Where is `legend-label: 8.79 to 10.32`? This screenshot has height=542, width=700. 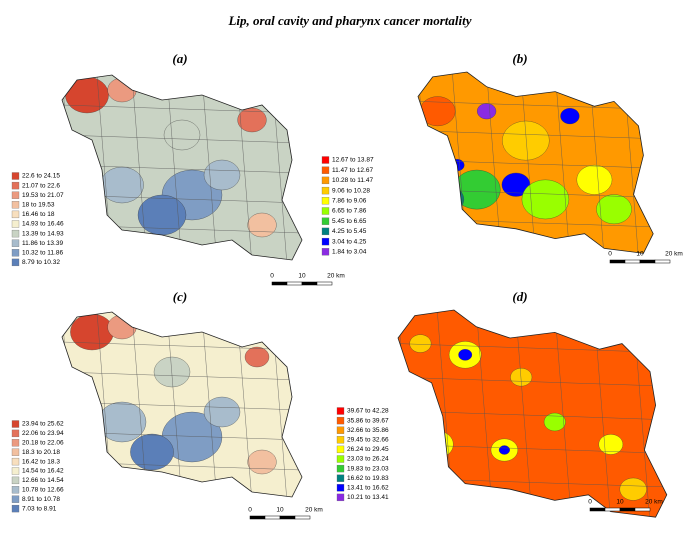
legend-label: 8.79 to 10.32 is located at coordinates (41, 262).